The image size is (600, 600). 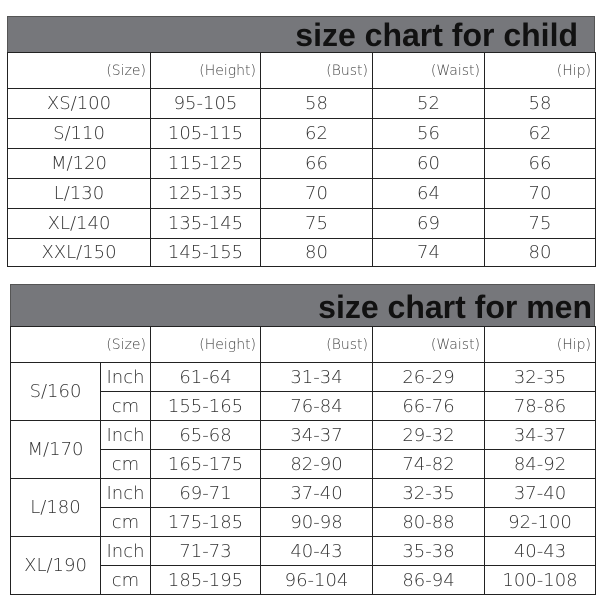 What do you see at coordinates (540, 103) in the screenshot?
I see `table-cell: 58` at bounding box center [540, 103].